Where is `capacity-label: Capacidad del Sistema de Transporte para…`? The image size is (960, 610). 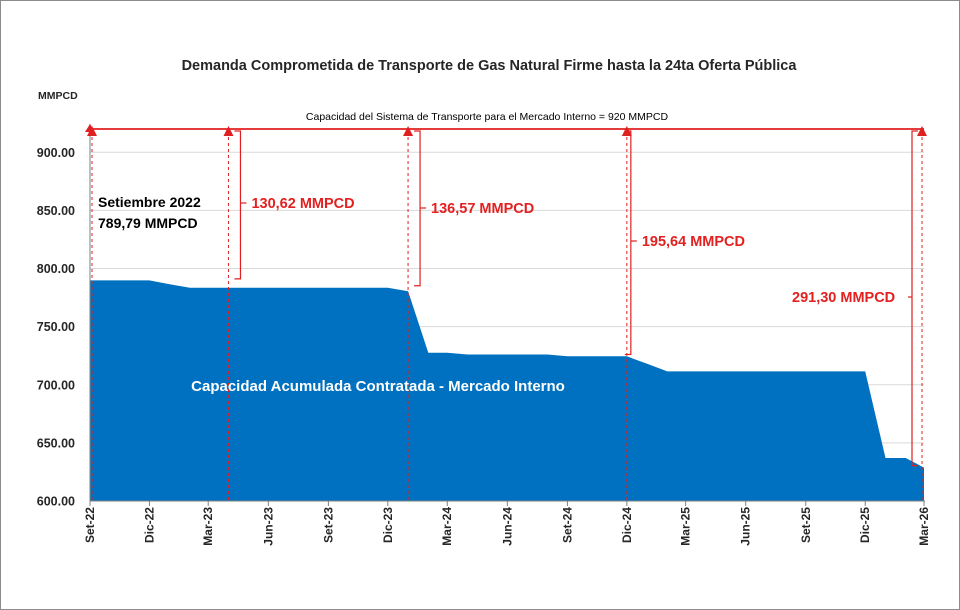 capacity-label: Capacidad del Sistema de Transporte para… is located at coordinates (487, 117).